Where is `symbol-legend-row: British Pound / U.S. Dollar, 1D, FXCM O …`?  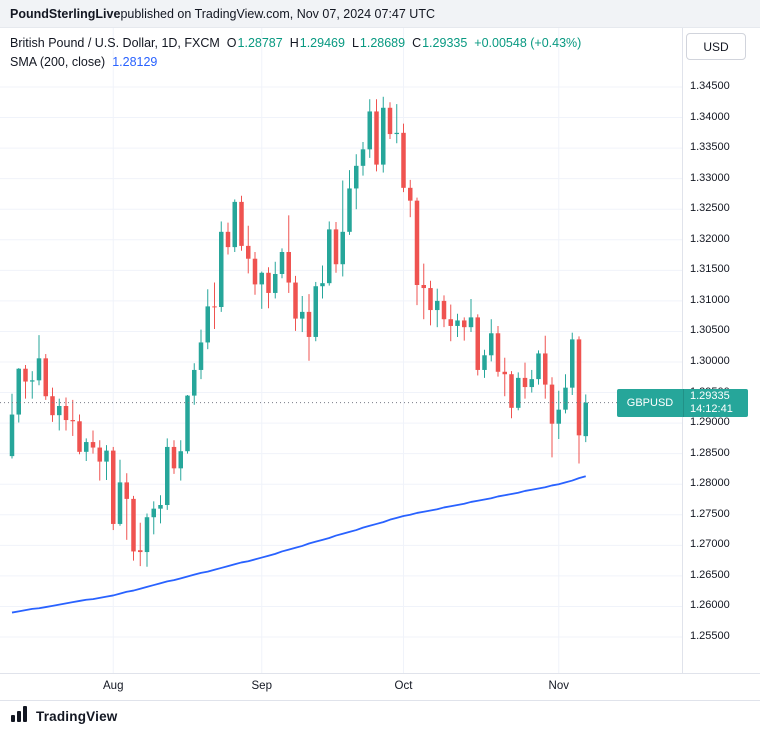 symbol-legend-row: British Pound / U.S. Dollar, 1D, FXCM O … is located at coordinates (295, 43).